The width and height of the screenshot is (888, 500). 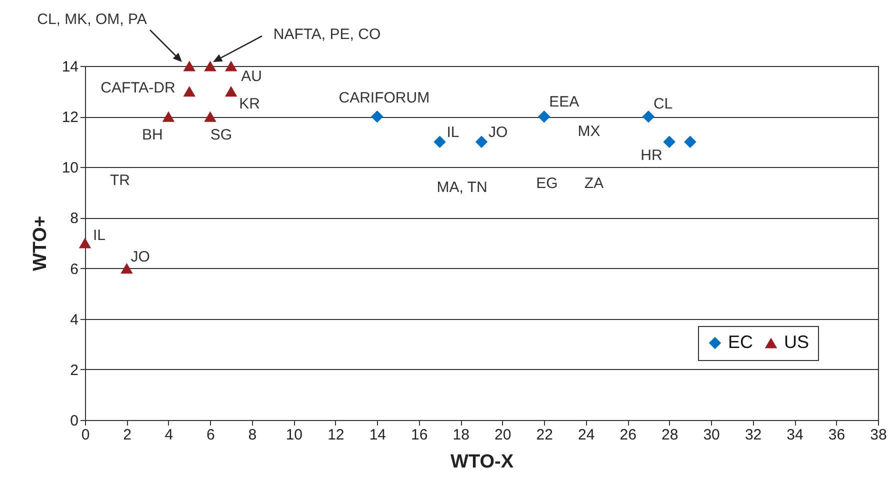 What do you see at coordinates (74, 319) in the screenshot?
I see `y-tick-label: 4` at bounding box center [74, 319].